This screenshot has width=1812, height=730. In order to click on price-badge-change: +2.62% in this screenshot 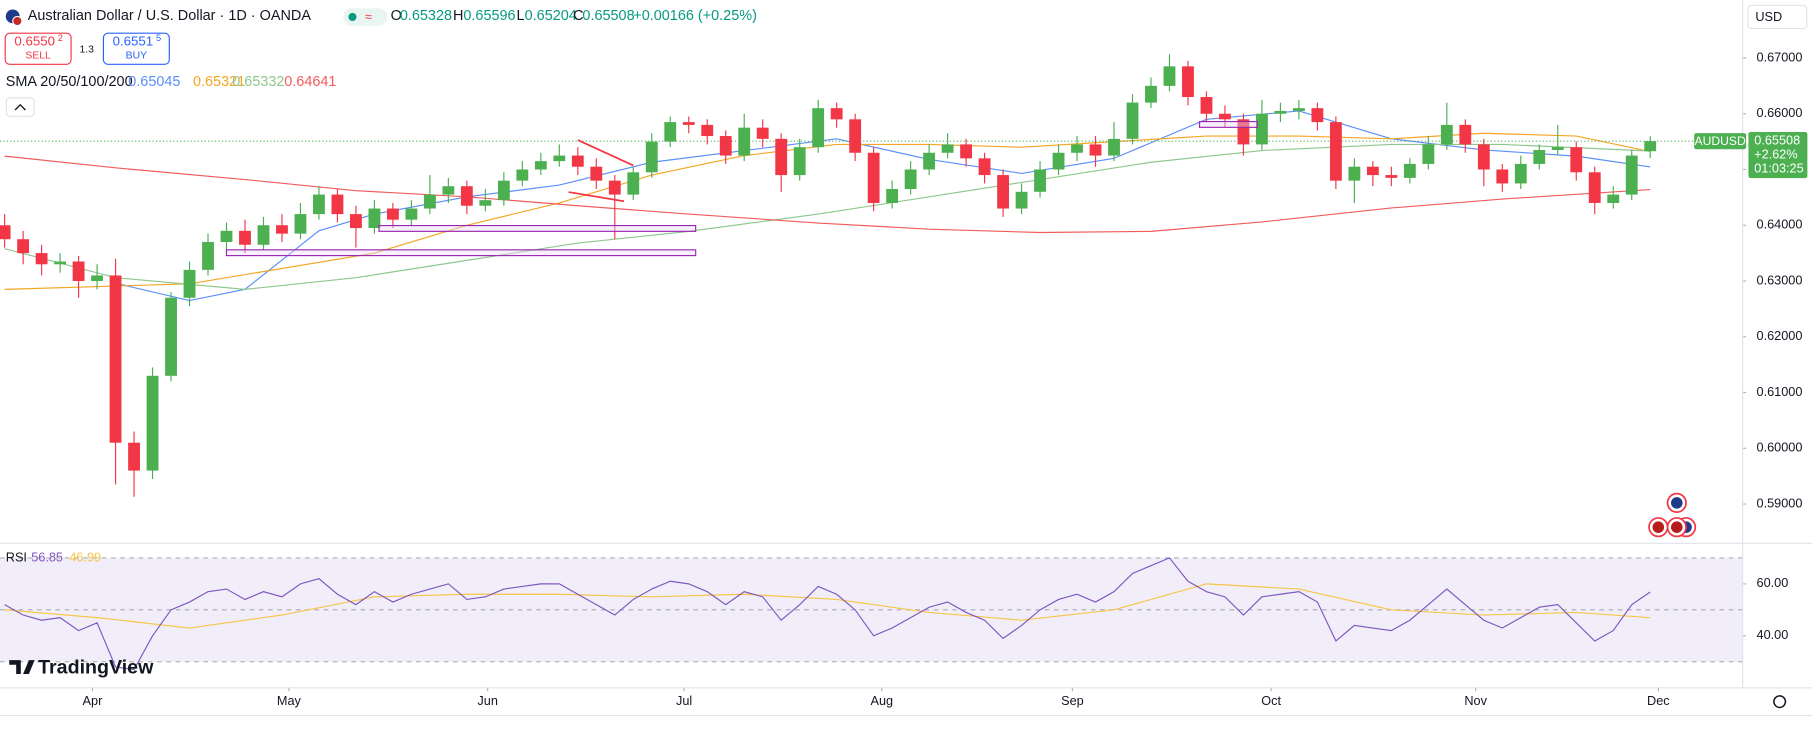, I will do `click(1775, 153)`.